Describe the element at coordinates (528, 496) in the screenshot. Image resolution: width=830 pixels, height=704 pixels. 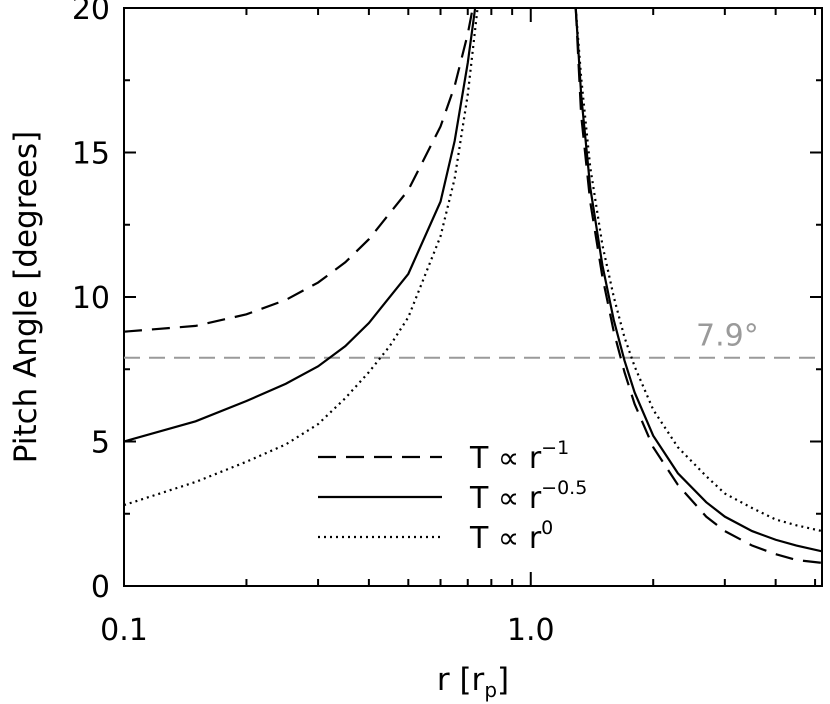
I see `legend-label: T ∝ r−0.5` at that location.